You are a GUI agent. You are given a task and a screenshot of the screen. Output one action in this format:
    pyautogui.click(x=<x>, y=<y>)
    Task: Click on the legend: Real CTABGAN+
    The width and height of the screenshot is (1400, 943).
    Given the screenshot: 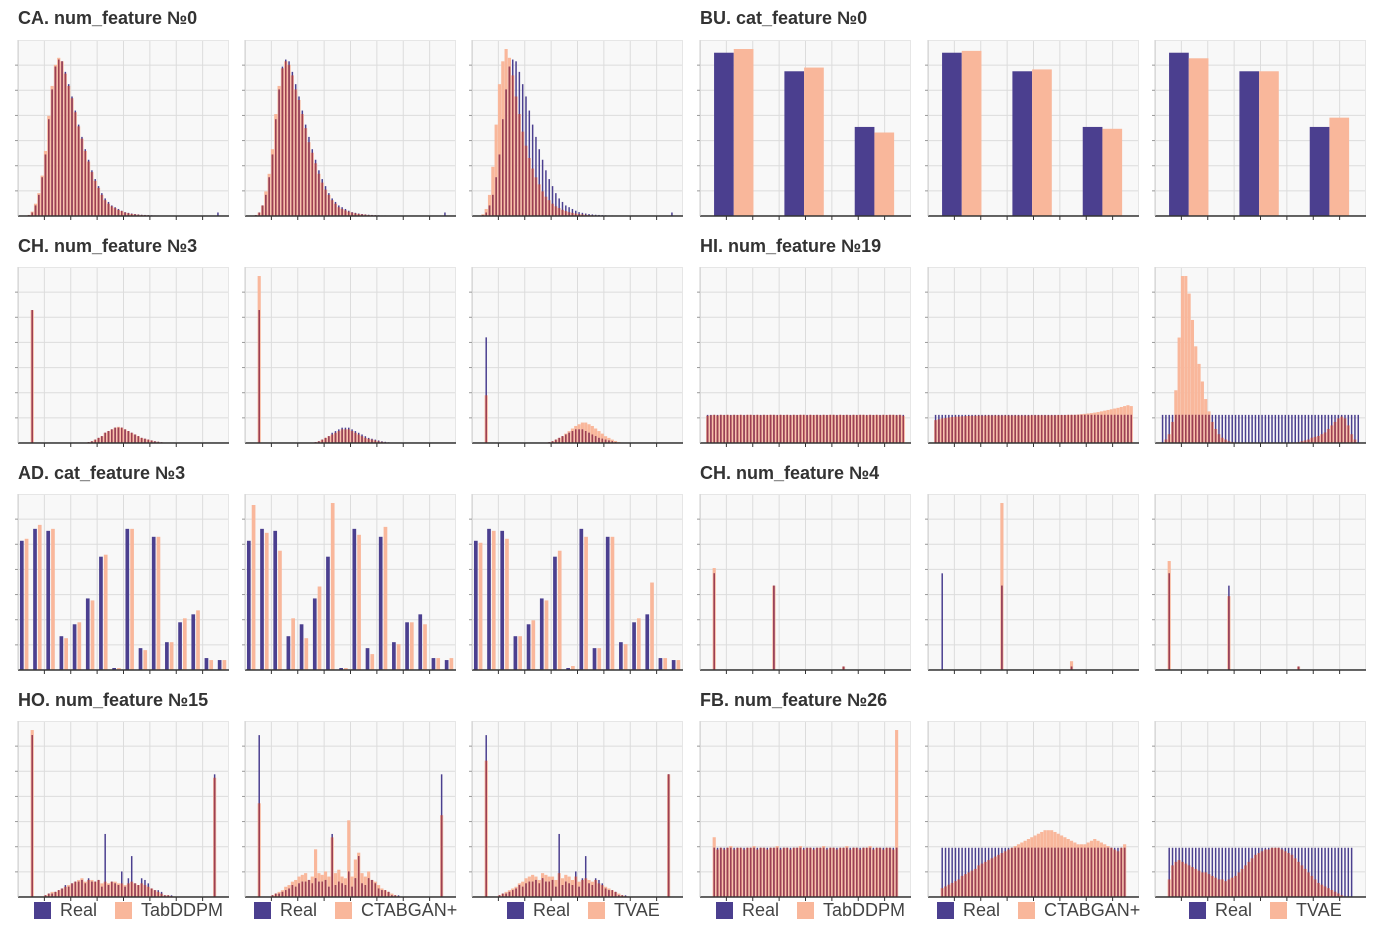 What is the action you would take?
    pyautogui.click(x=1038, y=910)
    